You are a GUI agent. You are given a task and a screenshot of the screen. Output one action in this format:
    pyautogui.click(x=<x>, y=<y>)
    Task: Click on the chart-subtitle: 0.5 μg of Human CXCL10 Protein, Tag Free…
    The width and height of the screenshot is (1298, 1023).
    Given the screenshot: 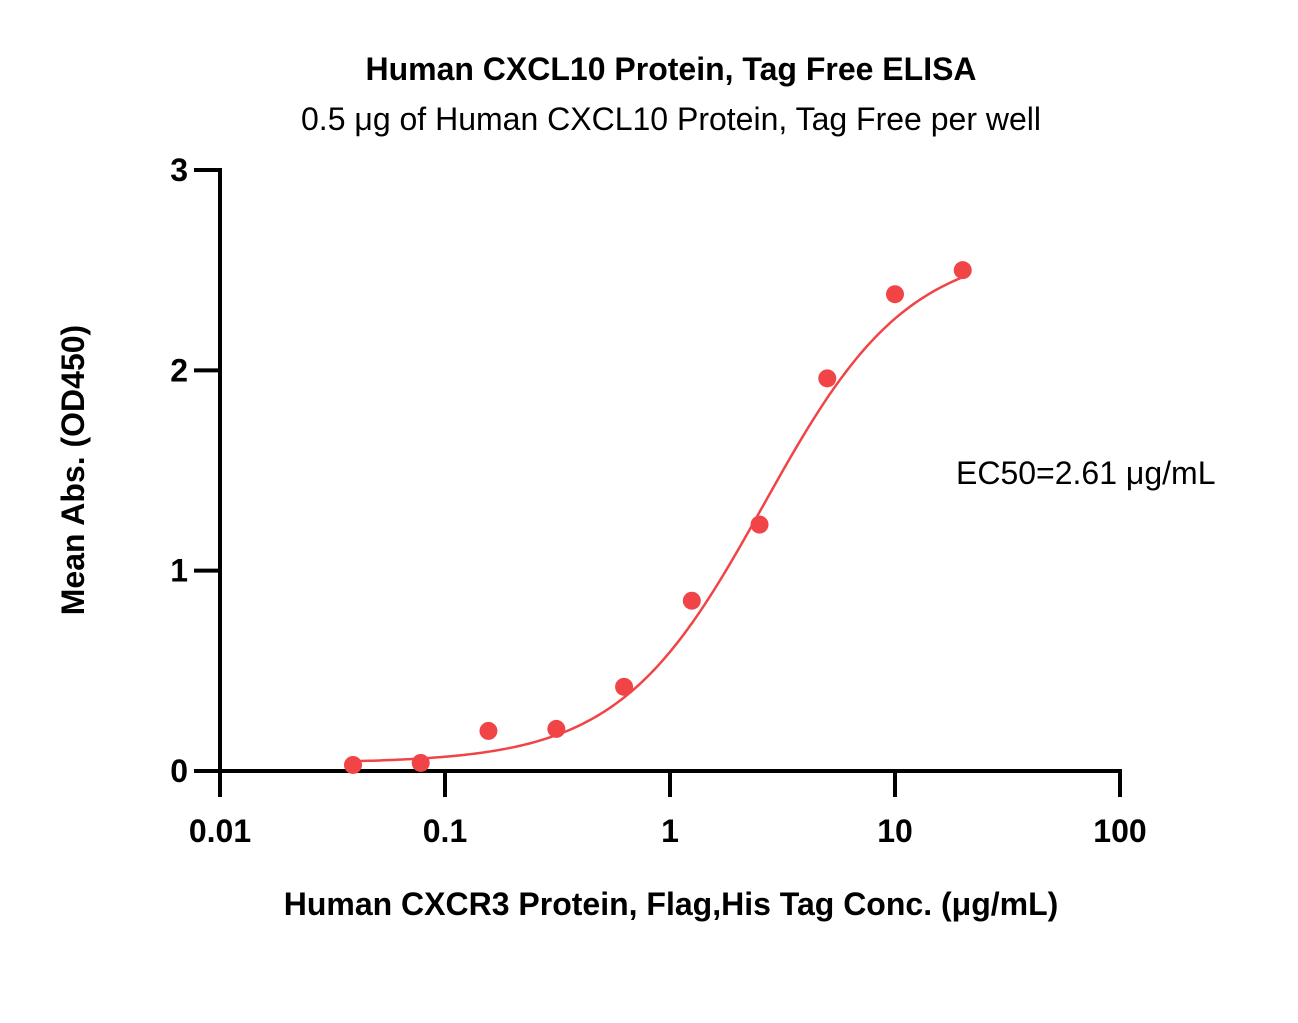 What is the action you would take?
    pyautogui.click(x=671, y=119)
    